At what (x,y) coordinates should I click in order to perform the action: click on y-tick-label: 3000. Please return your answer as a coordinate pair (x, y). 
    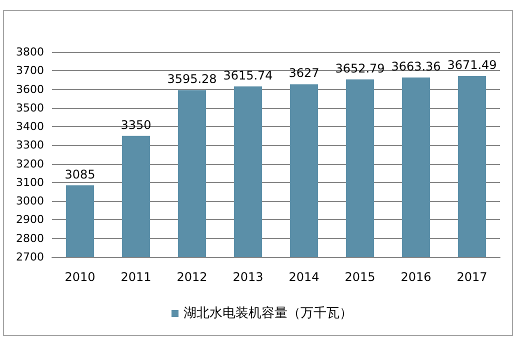
    Looking at the image, I should click on (30, 201).